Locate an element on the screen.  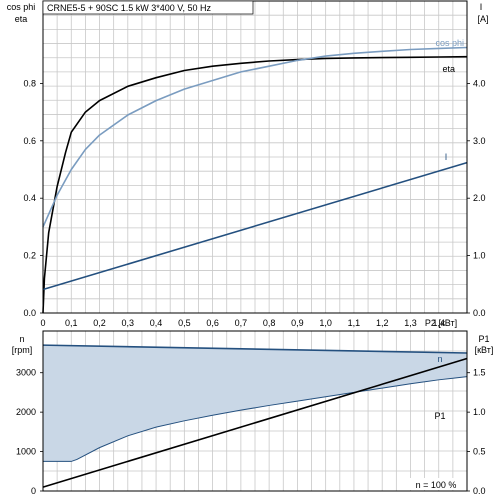
left-tick-label: 0.0 is located at coordinates (29, 313).